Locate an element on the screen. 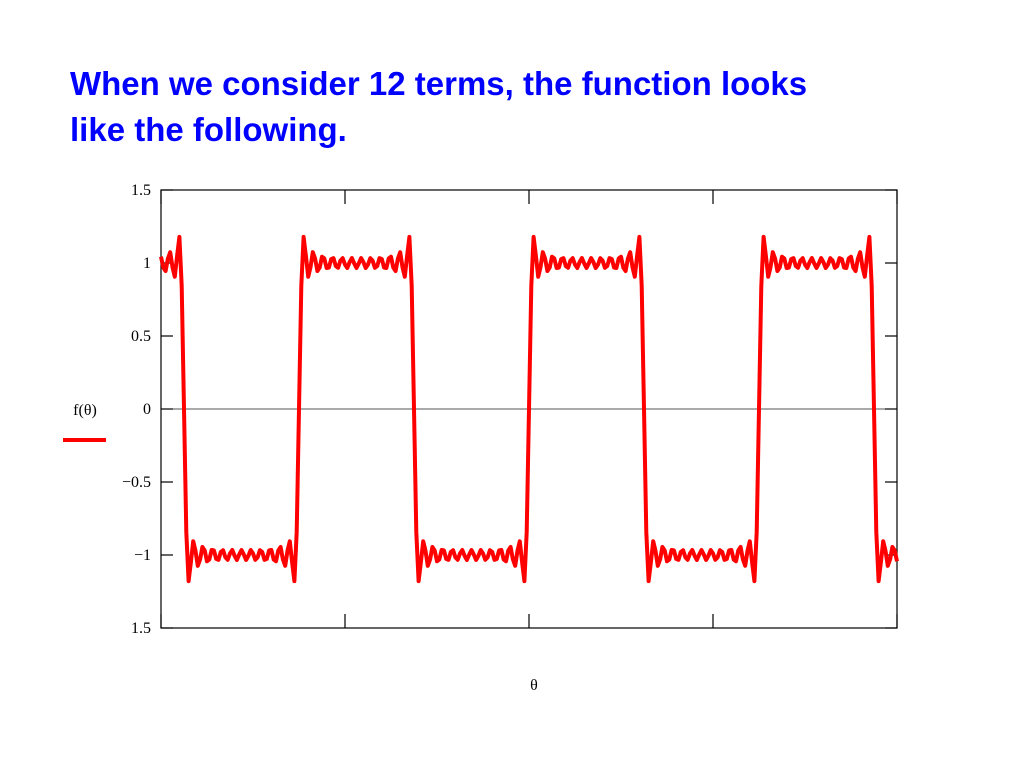 This screenshot has width=1024, height=768. y-tick-label: 0 is located at coordinates (147, 409).